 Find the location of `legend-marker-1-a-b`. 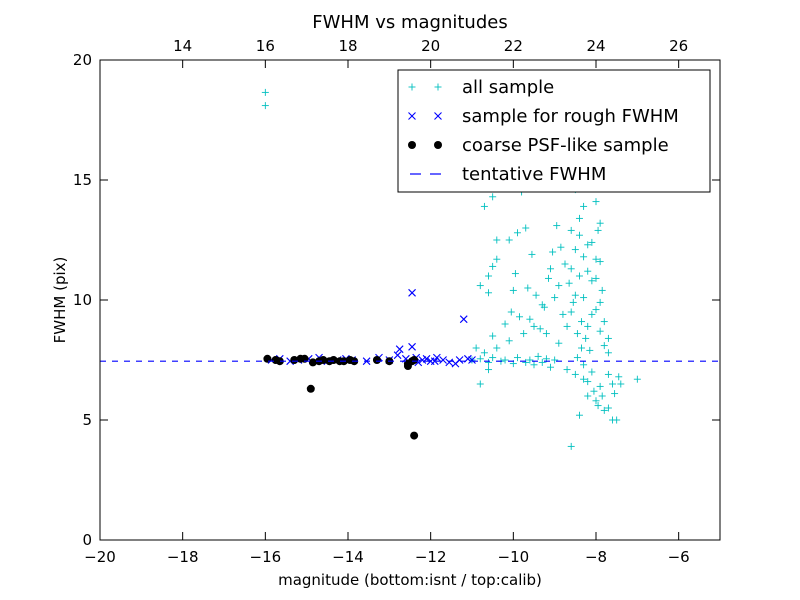

legend-marker-1-a-b is located at coordinates (412, 116).